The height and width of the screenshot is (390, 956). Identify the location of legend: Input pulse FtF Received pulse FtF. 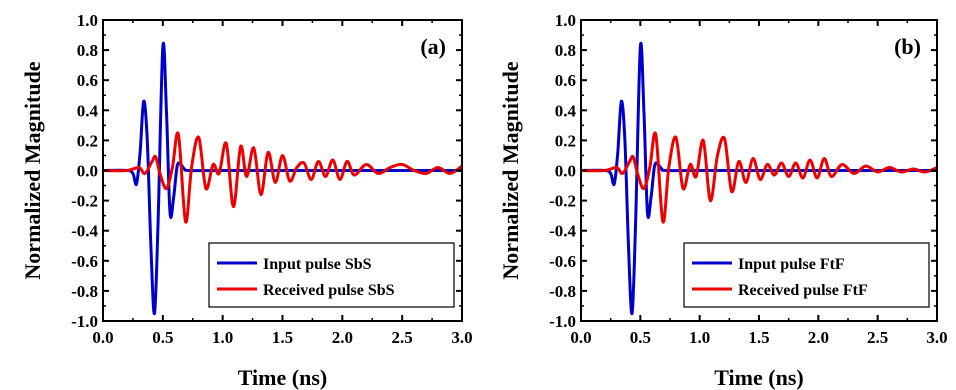
(806, 275).